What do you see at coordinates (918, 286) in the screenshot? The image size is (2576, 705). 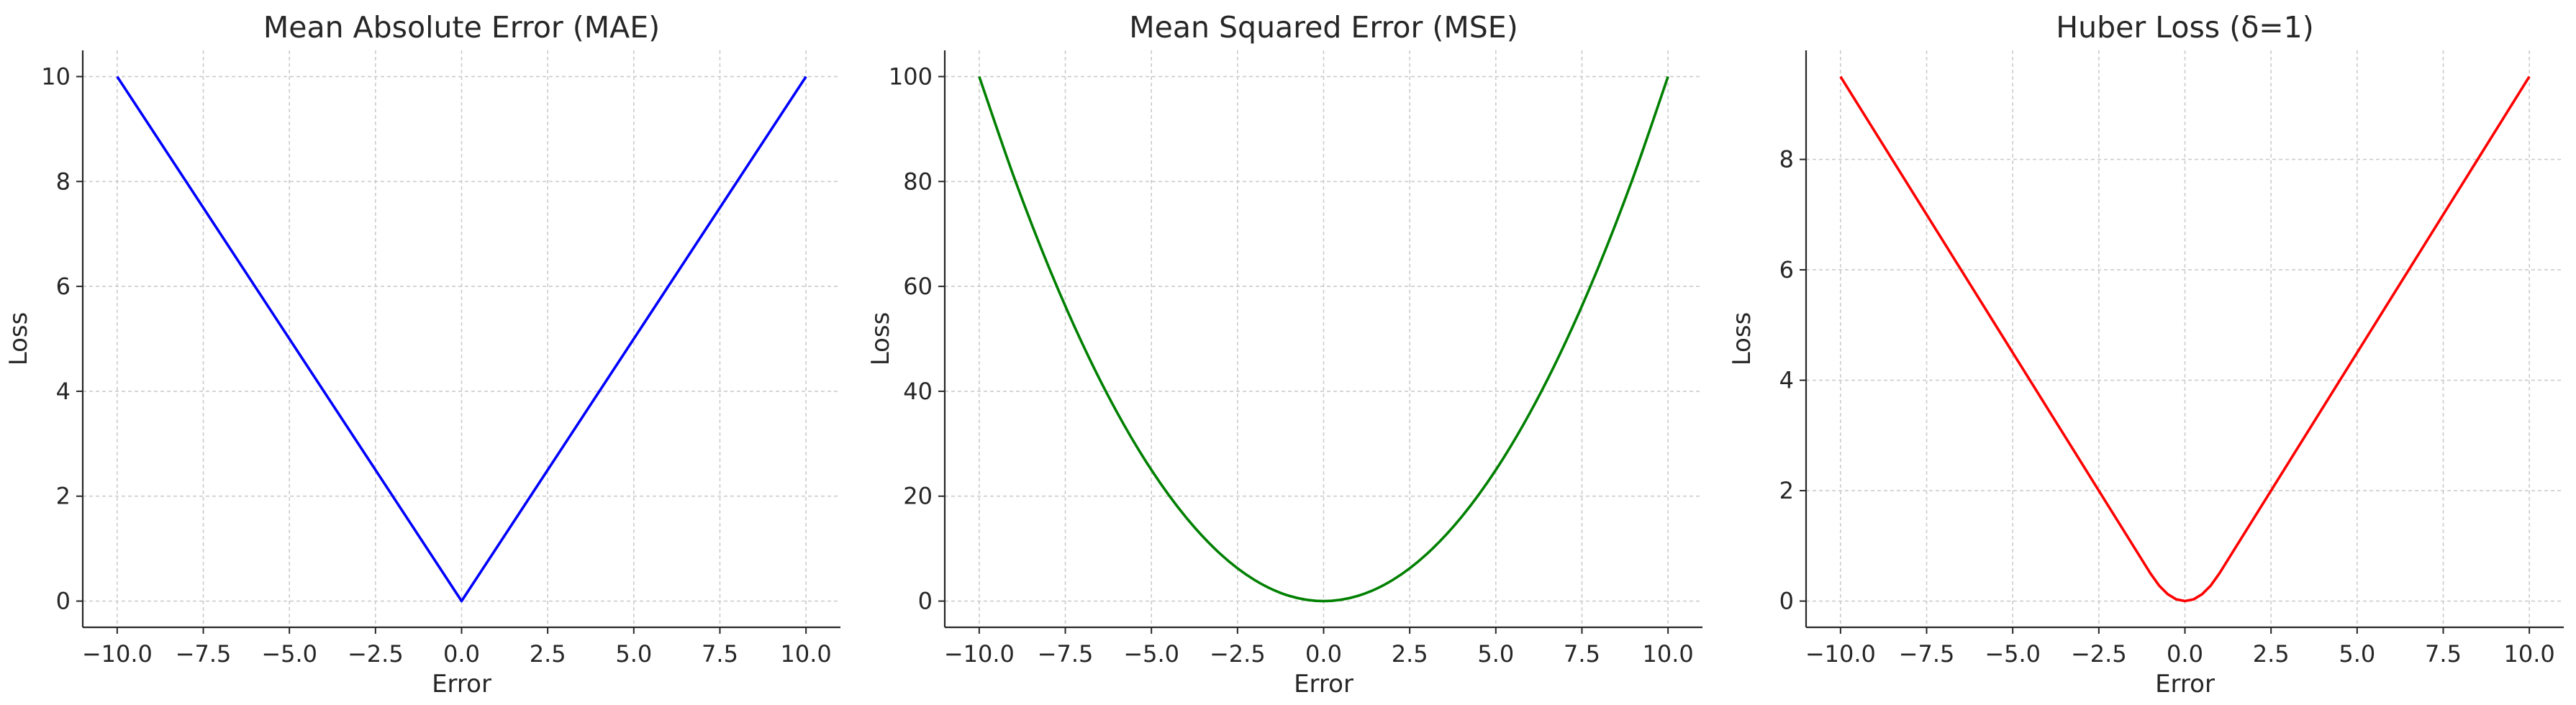 I see `y-tick-label: 60` at bounding box center [918, 286].